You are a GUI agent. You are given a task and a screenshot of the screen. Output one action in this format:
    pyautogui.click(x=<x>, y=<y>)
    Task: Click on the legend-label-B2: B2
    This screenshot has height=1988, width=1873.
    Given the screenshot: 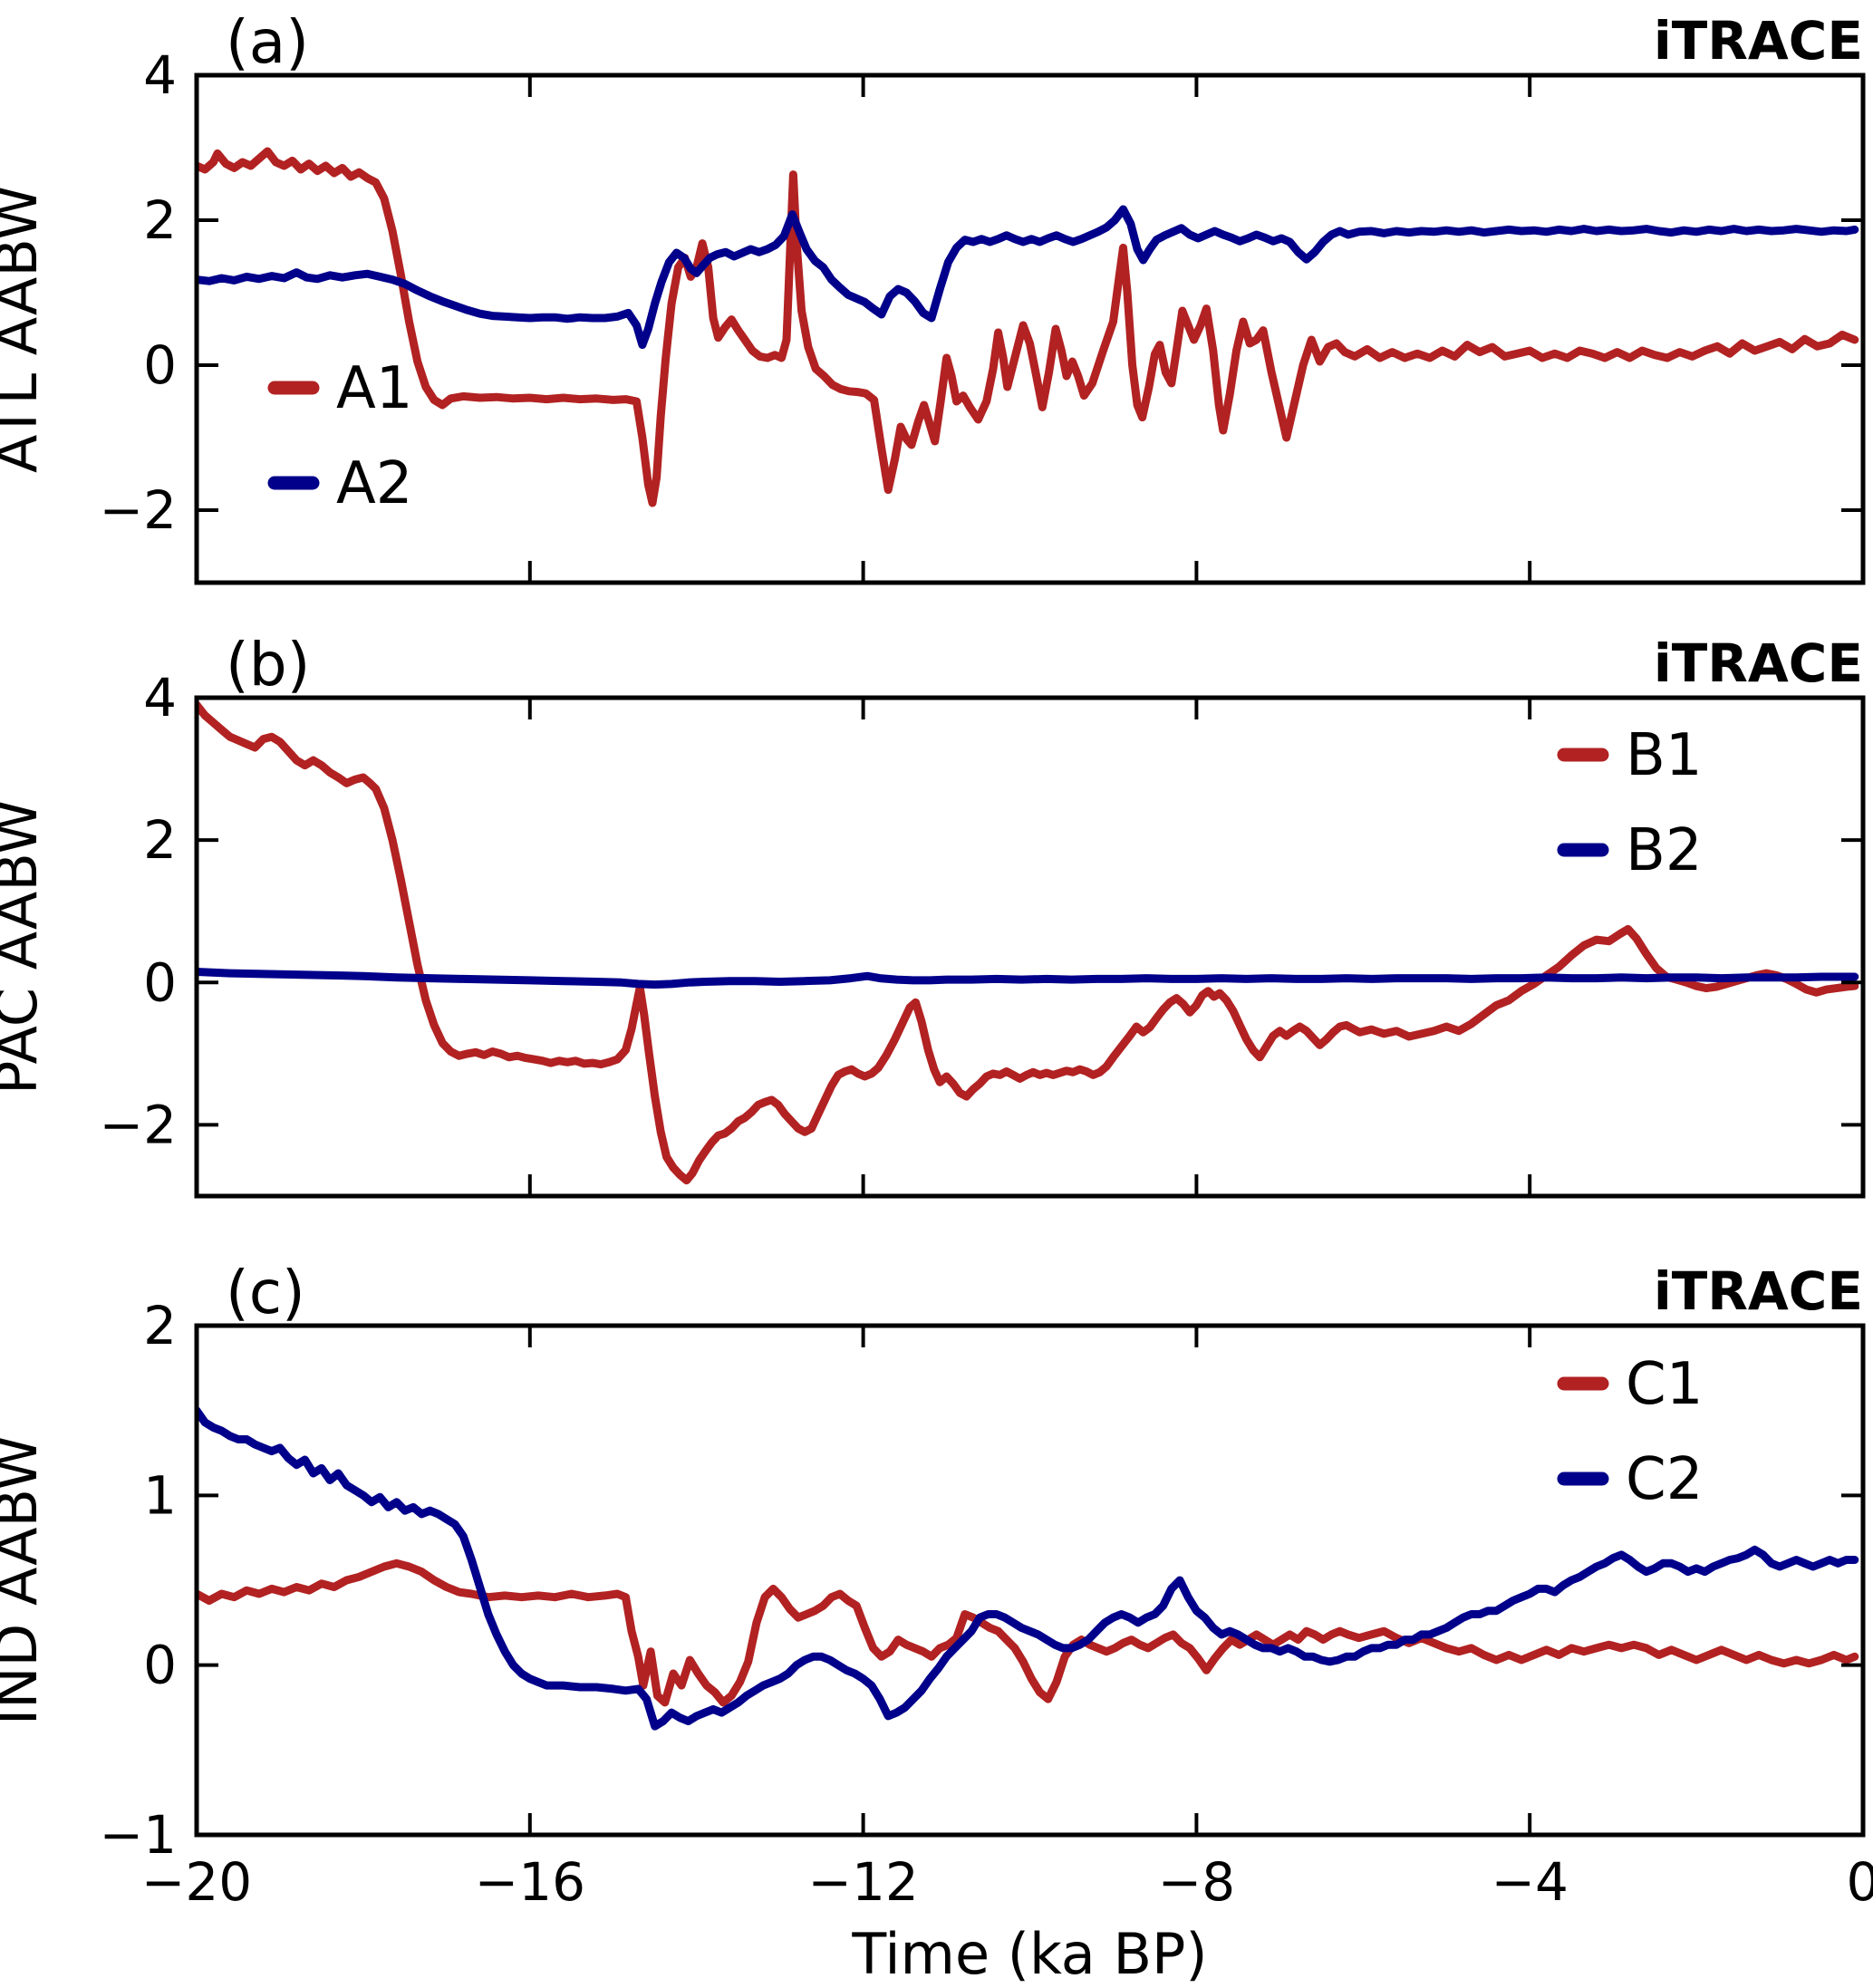 What is the action you would take?
    pyautogui.click(x=1664, y=850)
    